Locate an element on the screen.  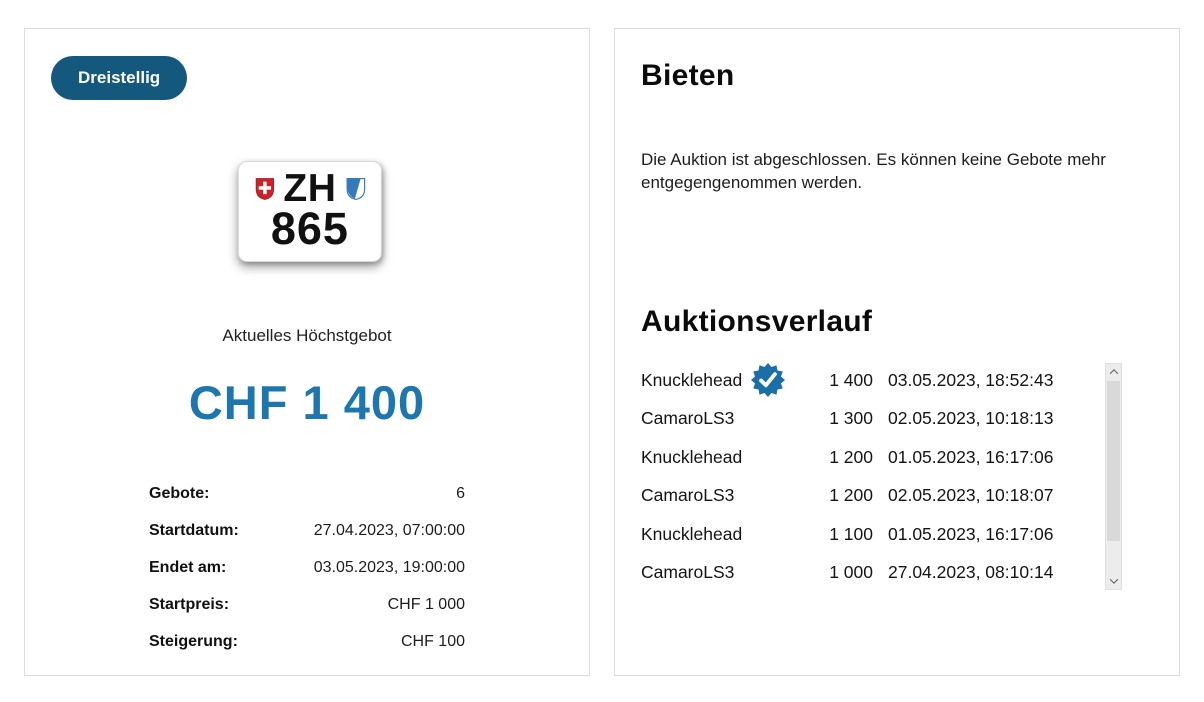
detail-label: Endet am: is located at coordinates (188, 567).